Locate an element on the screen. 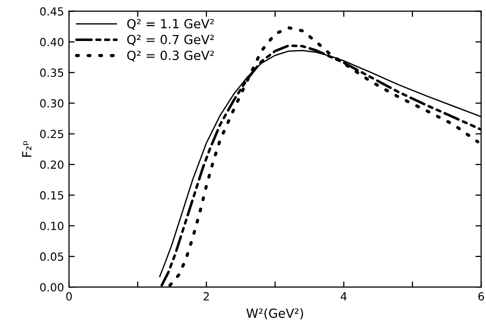 This screenshot has height=330, width=486. legend-label: Q² = 0.3 GeV² is located at coordinates (170, 56).